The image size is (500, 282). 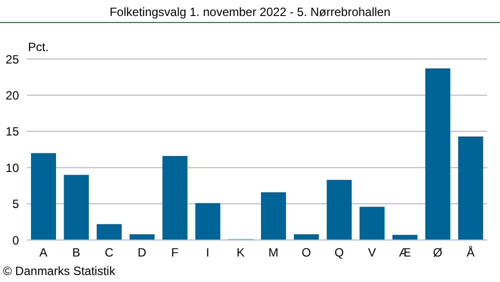 I want to click on y-axis-title: Pct., so click(x=38, y=47).